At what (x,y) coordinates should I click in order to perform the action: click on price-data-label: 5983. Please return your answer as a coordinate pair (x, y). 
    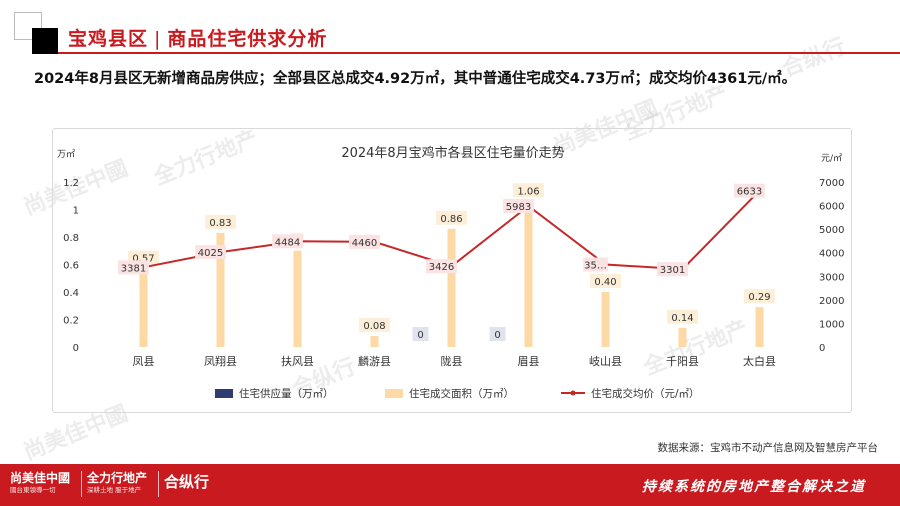
    Looking at the image, I should click on (518, 207).